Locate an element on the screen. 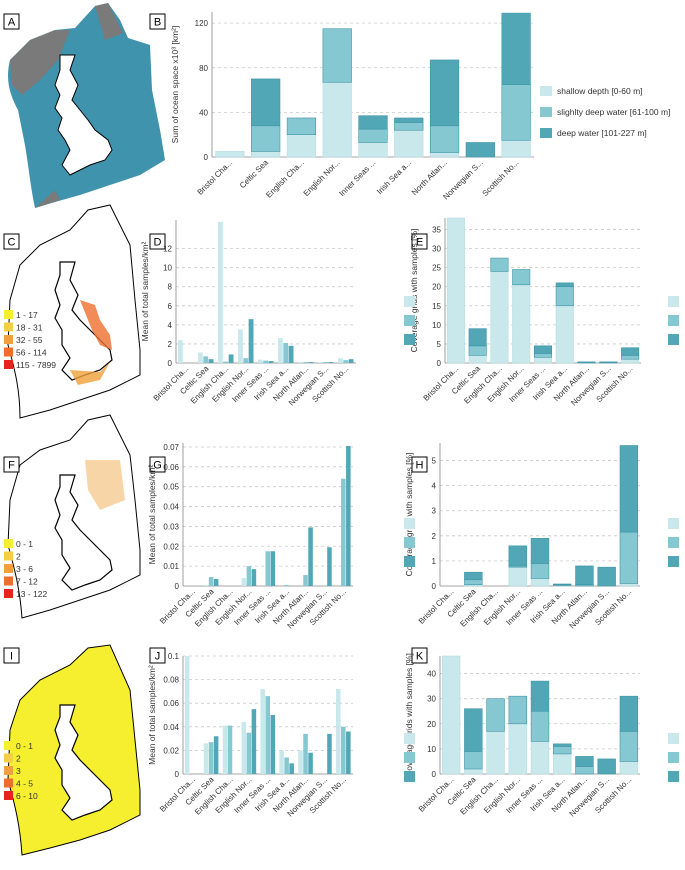  panel-label-box-e is located at coordinates (419, 241).